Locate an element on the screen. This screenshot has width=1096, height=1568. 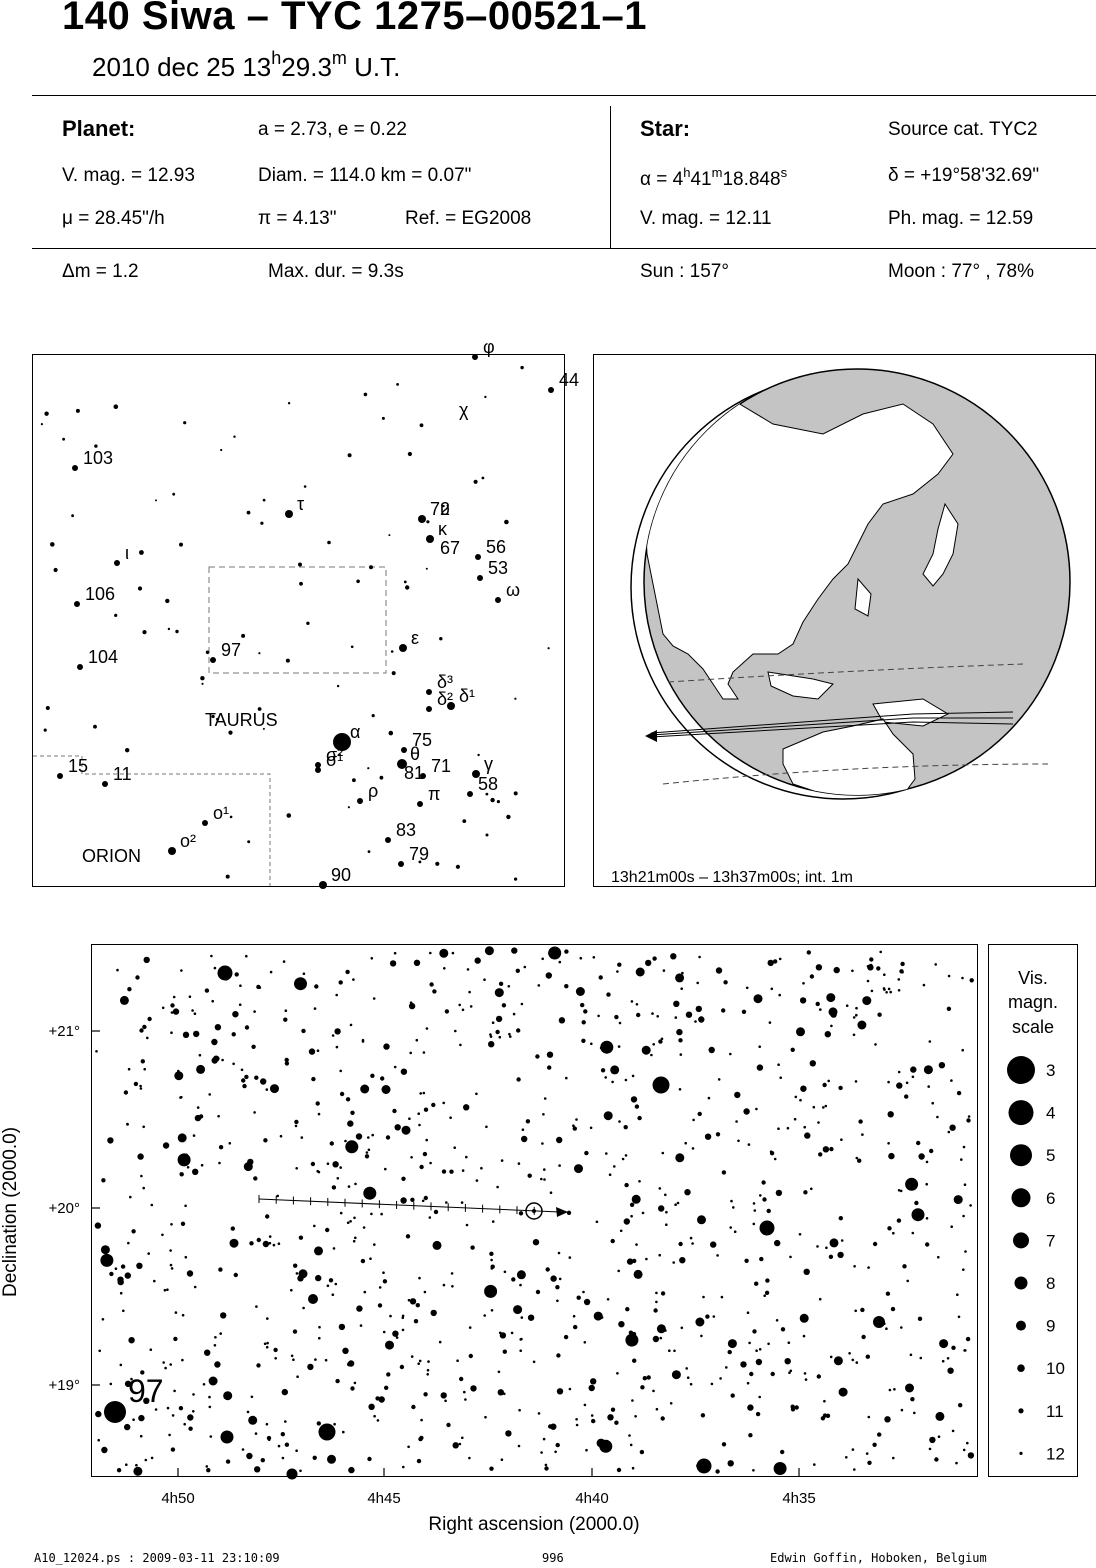
x-axis-label: Right ascension (2000.0) is located at coordinates (533, 1524).